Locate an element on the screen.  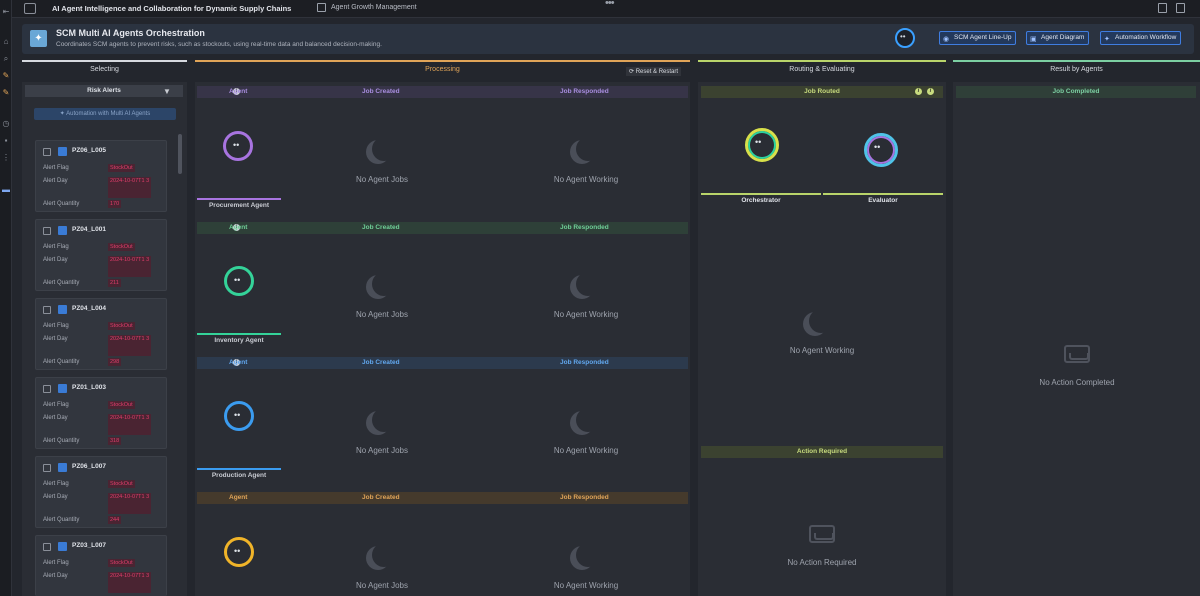
alert-id: PZ06_L007 is located at coordinates (89, 466).